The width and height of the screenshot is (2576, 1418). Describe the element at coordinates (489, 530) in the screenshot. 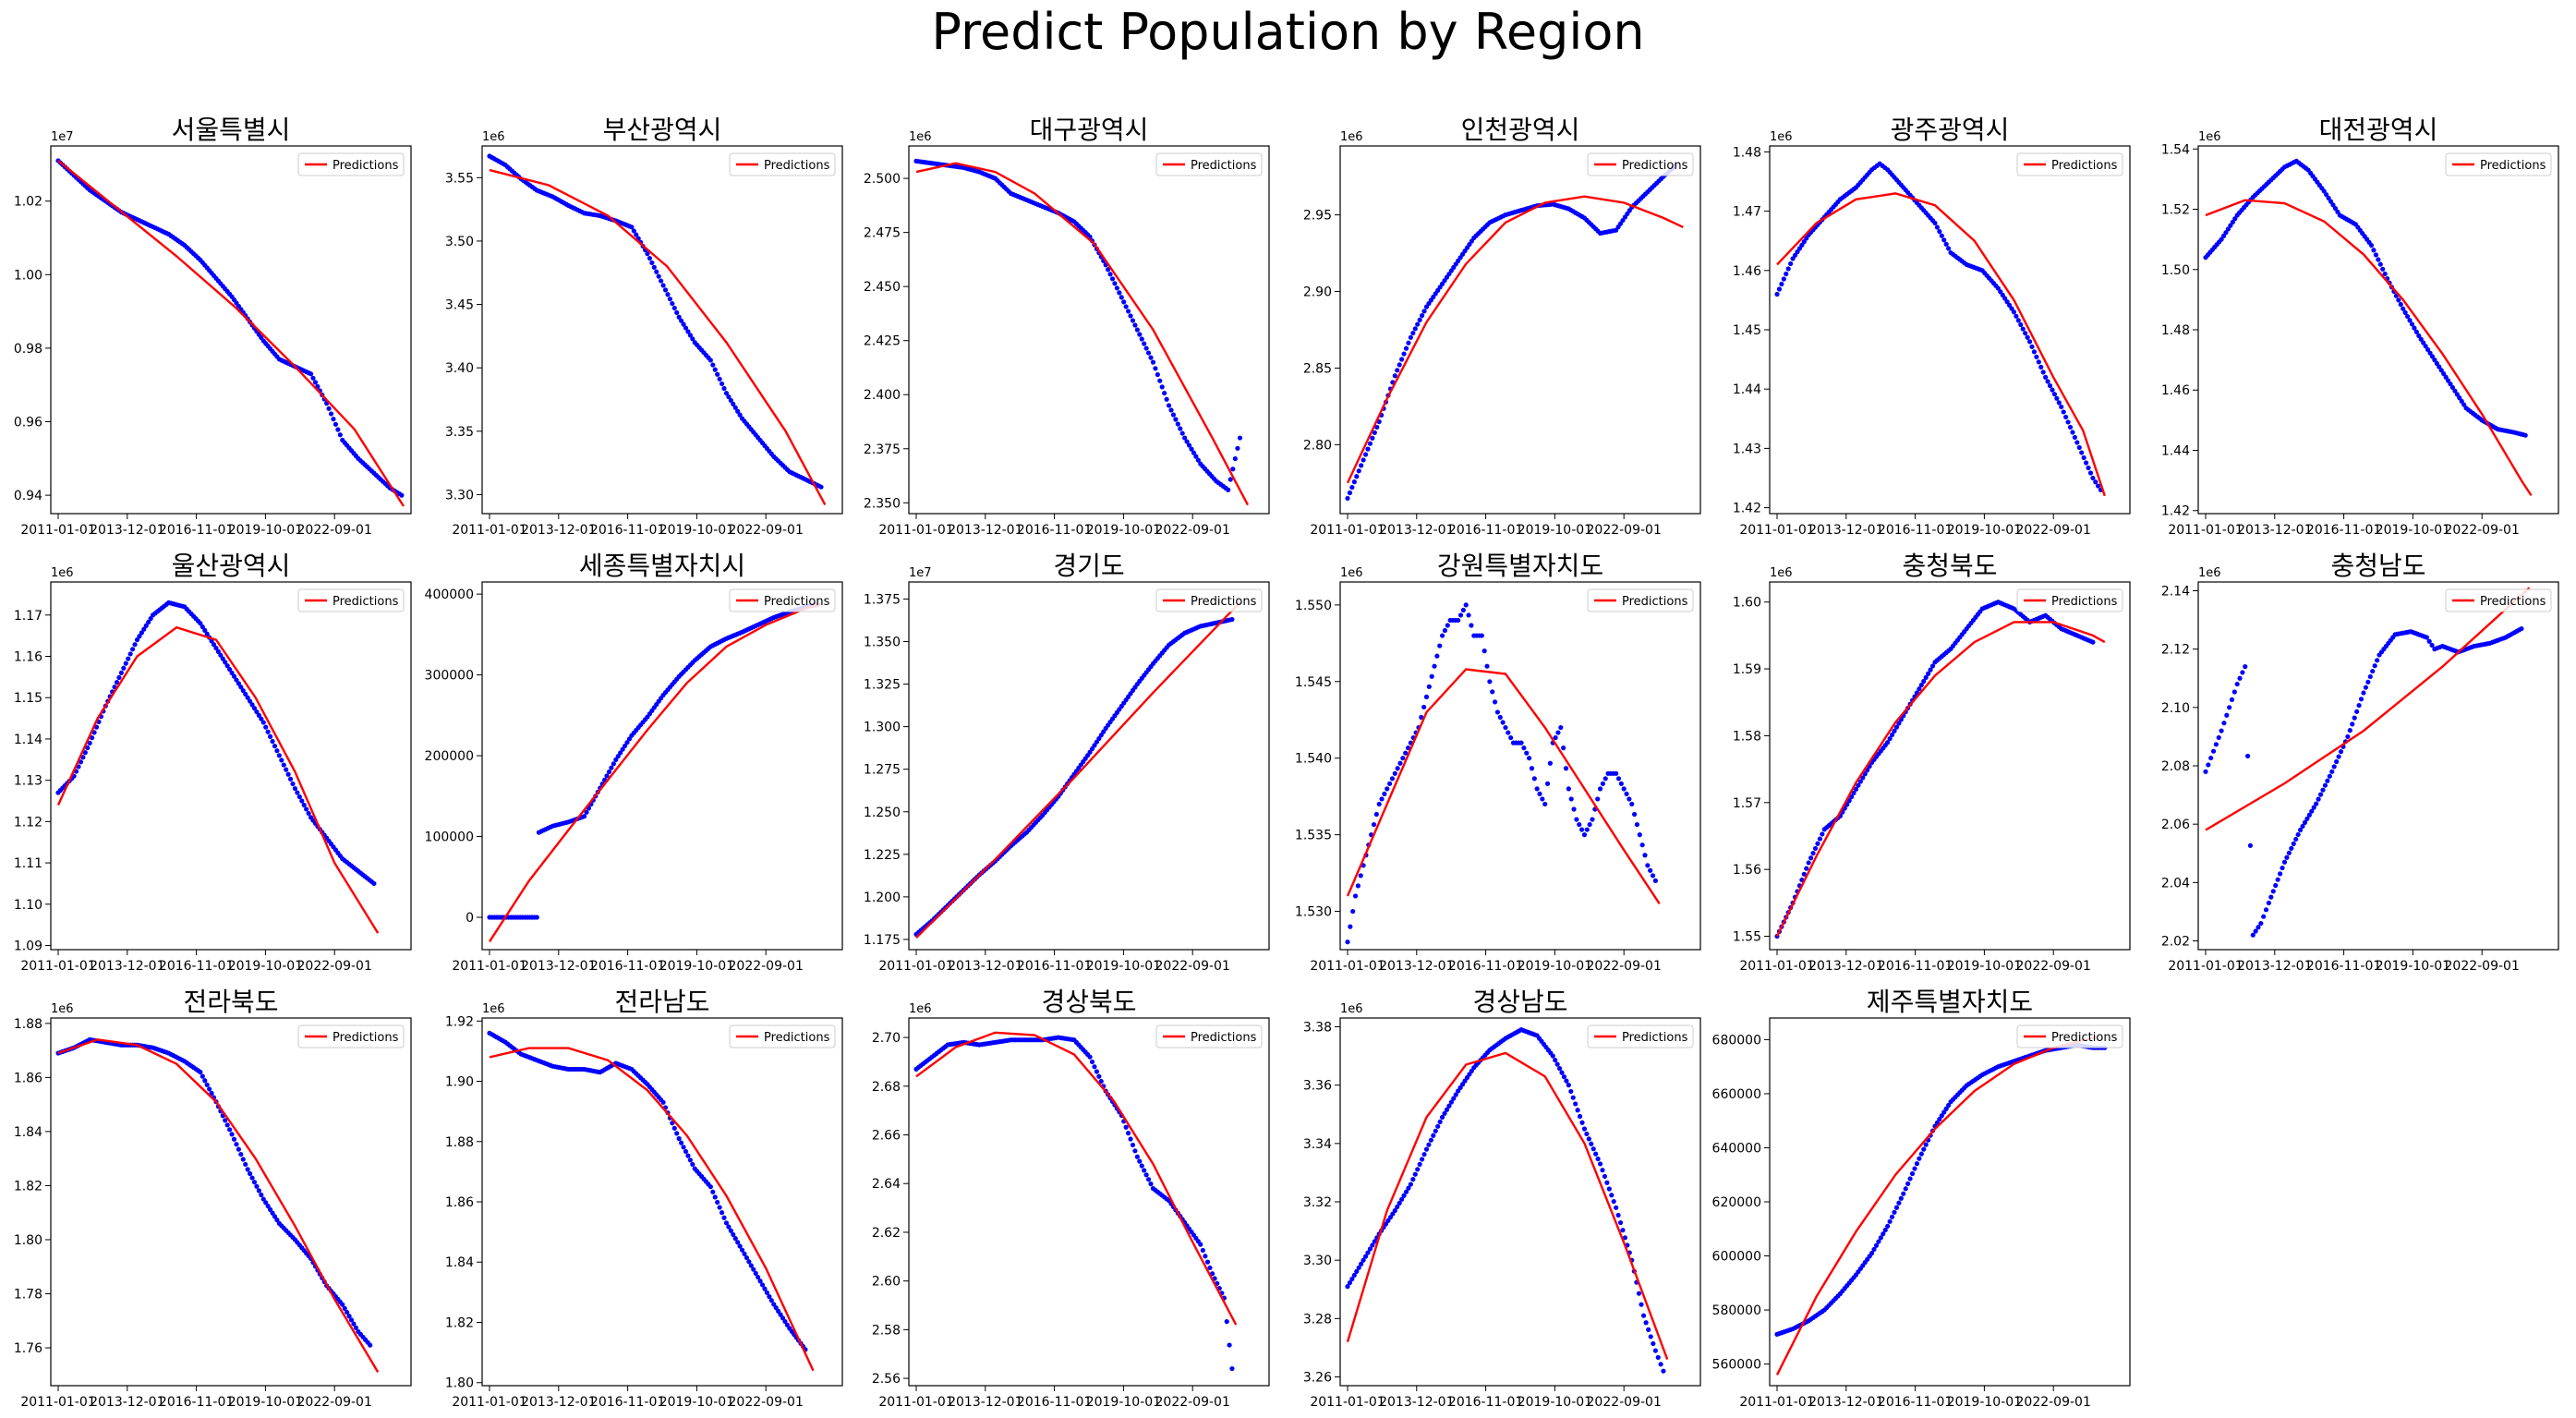

I see `x-tick-label: 2011-01-01` at that location.